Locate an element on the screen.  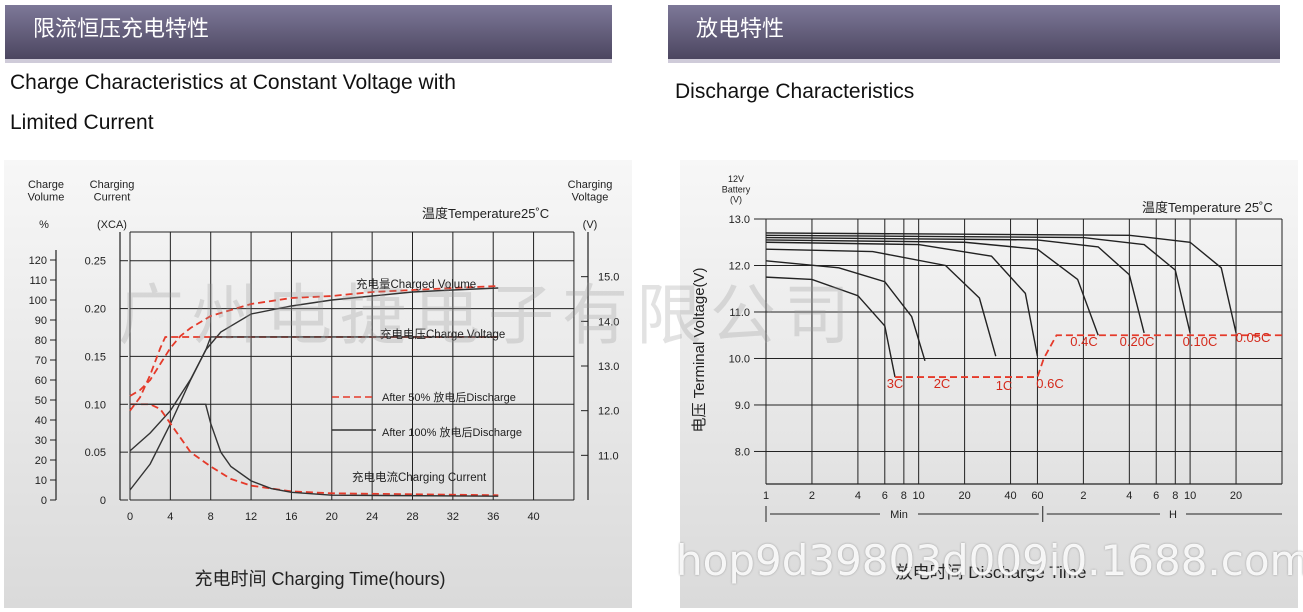
x-axis-title: 充电时间 Charging Time(hours) is located at coordinates (319, 579).